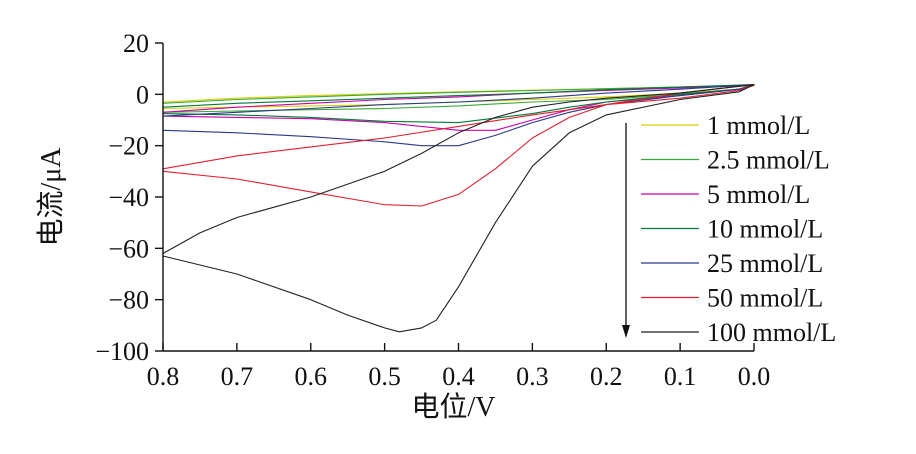 This screenshot has height=454, width=916. What do you see at coordinates (771, 332) in the screenshot?
I see `legend-label: 100 mmol/L` at bounding box center [771, 332].